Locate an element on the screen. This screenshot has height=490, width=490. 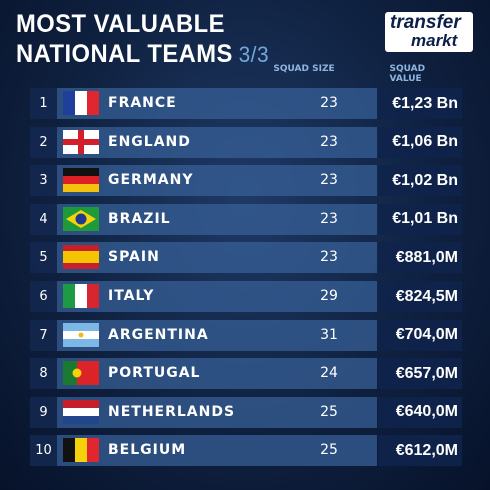
team-cell: ITALY 29 is located at coordinates (217, 296).